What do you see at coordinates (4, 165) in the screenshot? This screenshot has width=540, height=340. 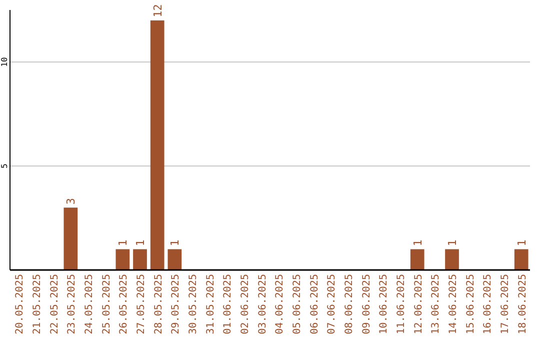 I see `y-tick-label: 5` at bounding box center [4, 165].